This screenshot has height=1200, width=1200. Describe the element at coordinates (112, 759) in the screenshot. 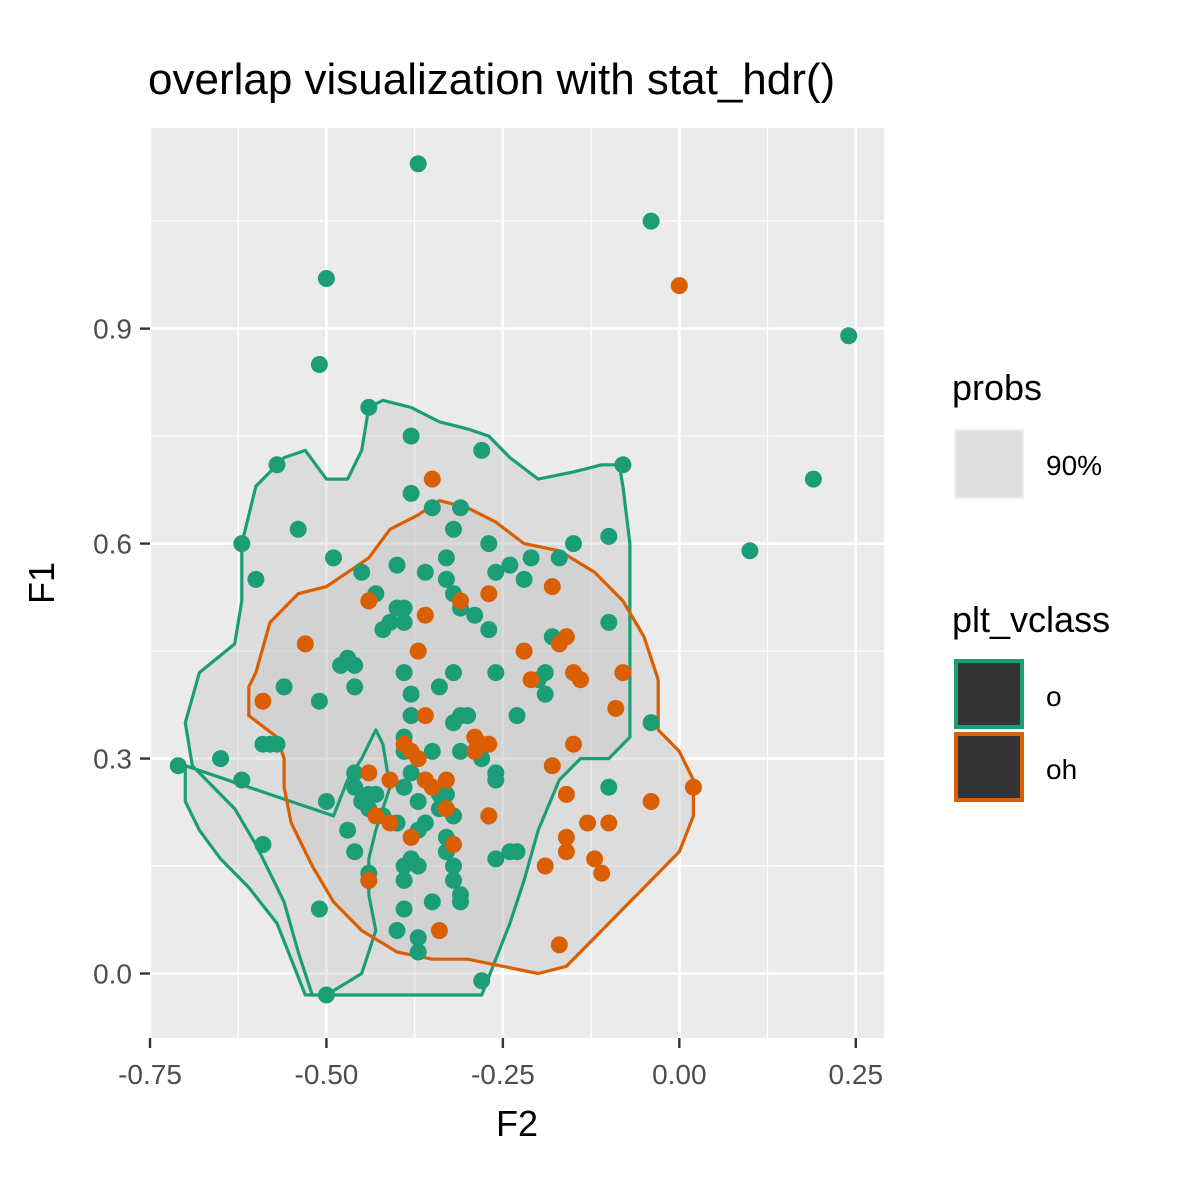

I see `y-tick-label: 0.3` at that location.